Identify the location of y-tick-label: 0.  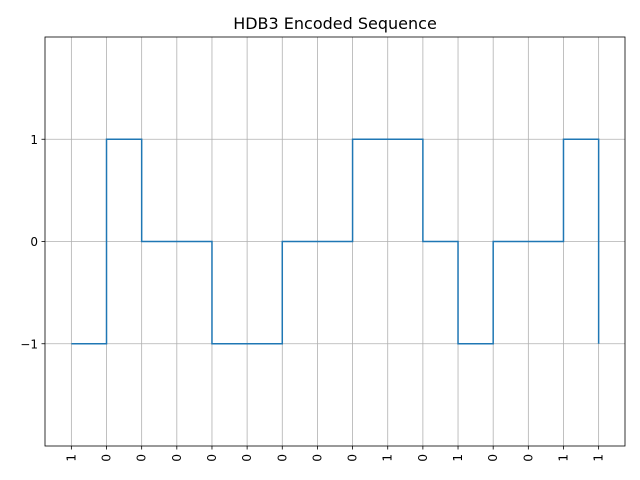
(34, 242).